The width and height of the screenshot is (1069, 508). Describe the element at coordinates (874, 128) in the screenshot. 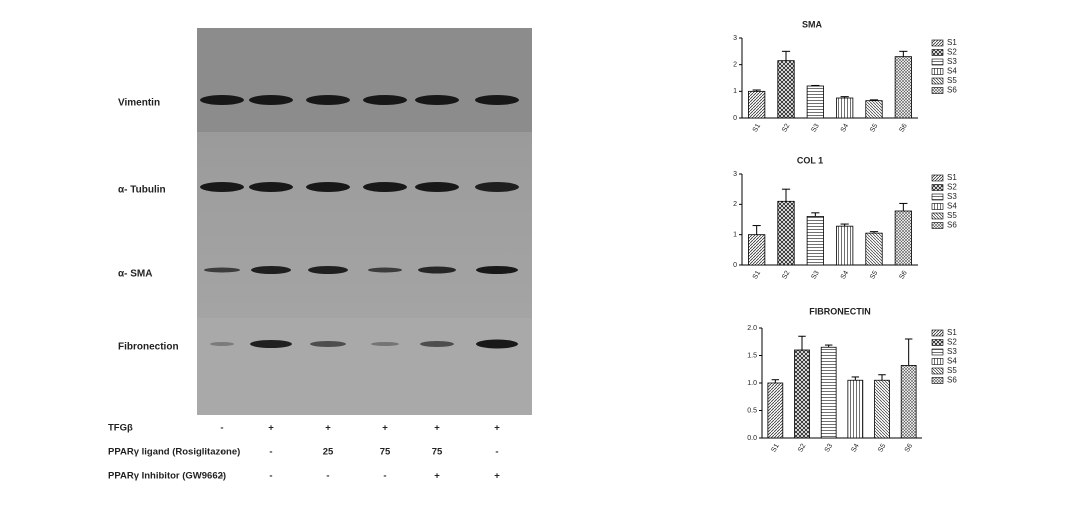

I see `x-tick-label: S5` at that location.